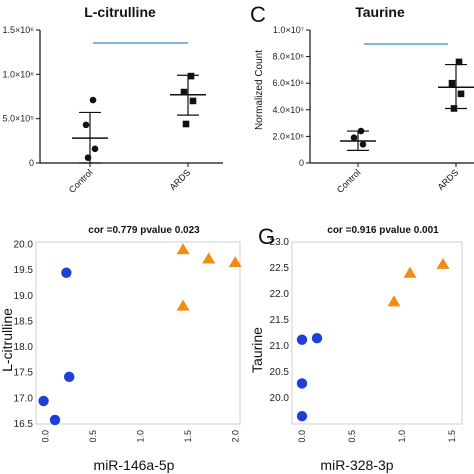 The height and width of the screenshot is (474, 474). Describe the element at coordinates (24, 347) in the screenshot. I see `y-tick-label: 18.0` at that location.